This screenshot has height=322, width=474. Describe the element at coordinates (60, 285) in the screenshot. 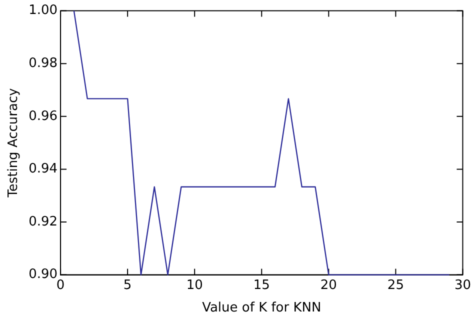

I see `x-tick-label: 0` at that location.